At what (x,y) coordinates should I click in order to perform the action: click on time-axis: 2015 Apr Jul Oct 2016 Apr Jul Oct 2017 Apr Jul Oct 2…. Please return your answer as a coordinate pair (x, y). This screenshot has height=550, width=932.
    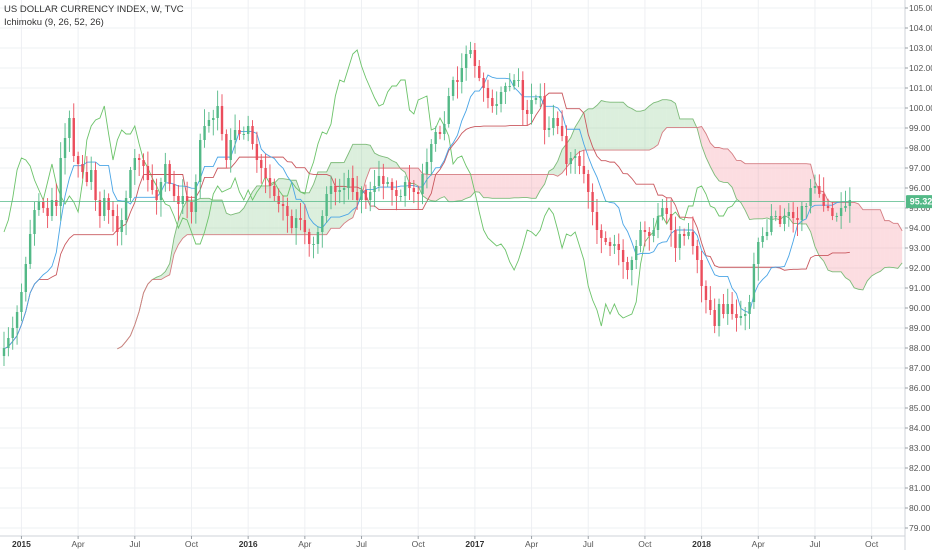
    Looking at the image, I should click on (452, 542).